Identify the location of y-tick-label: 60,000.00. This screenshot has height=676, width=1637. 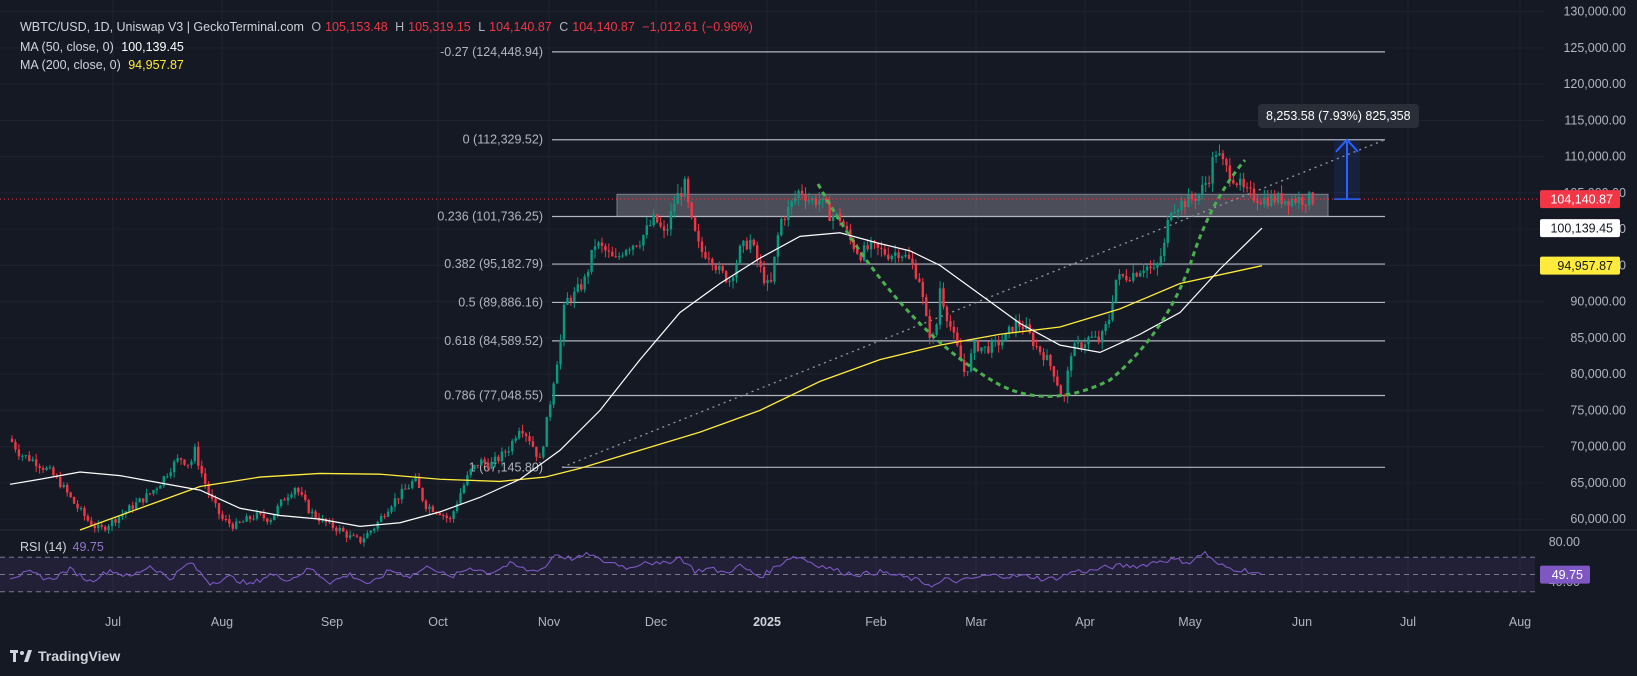
(1598, 519).